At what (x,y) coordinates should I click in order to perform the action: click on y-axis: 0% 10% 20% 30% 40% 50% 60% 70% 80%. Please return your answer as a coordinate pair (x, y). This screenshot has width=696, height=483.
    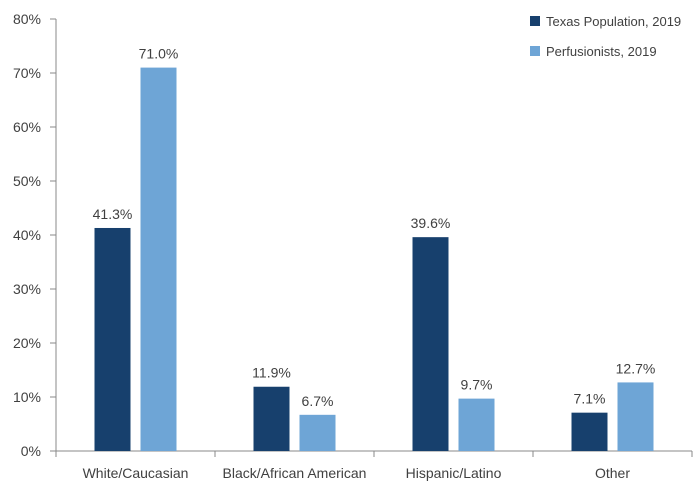
    Looking at the image, I should click on (35, 235).